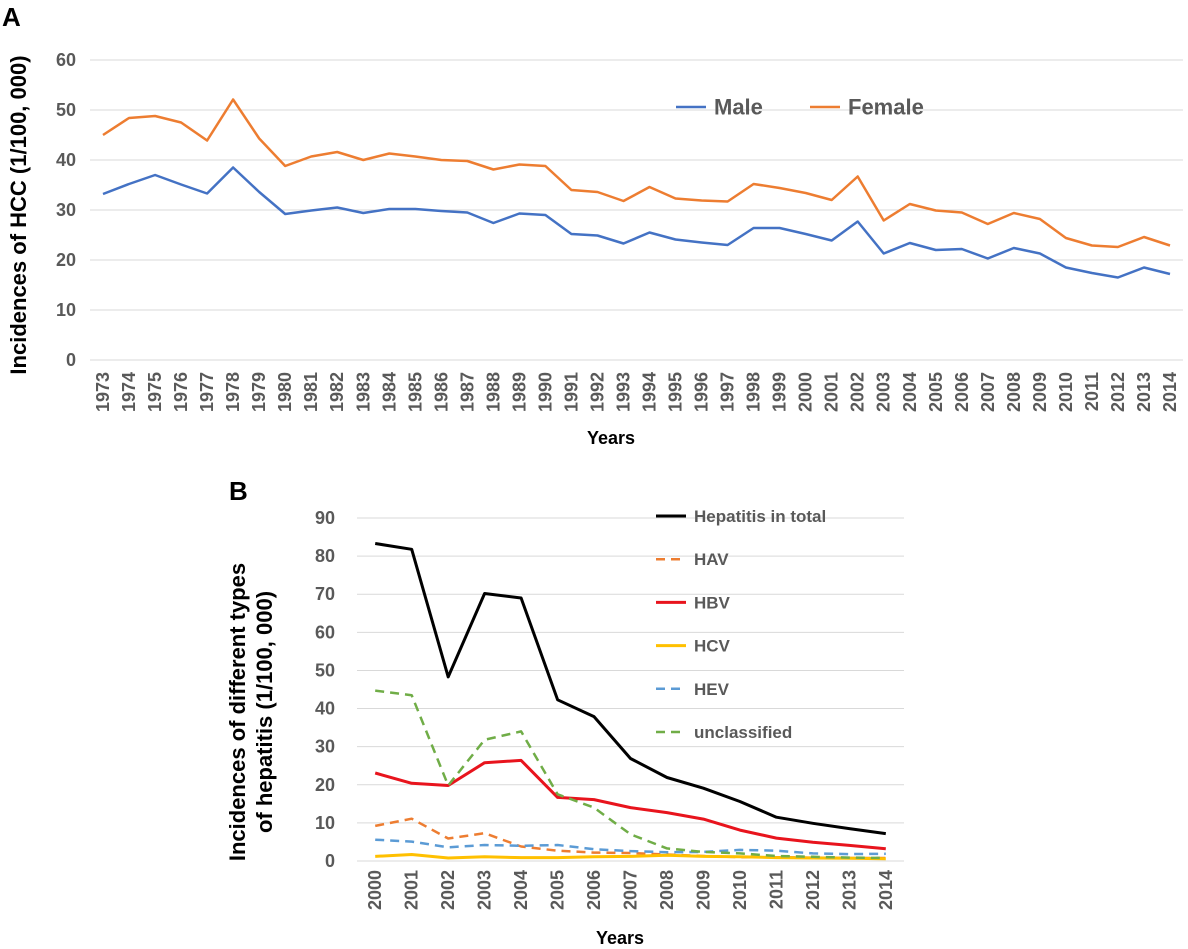 The height and width of the screenshot is (949, 1188). I want to click on y-tick-label-b-40: 40, so click(325, 709).